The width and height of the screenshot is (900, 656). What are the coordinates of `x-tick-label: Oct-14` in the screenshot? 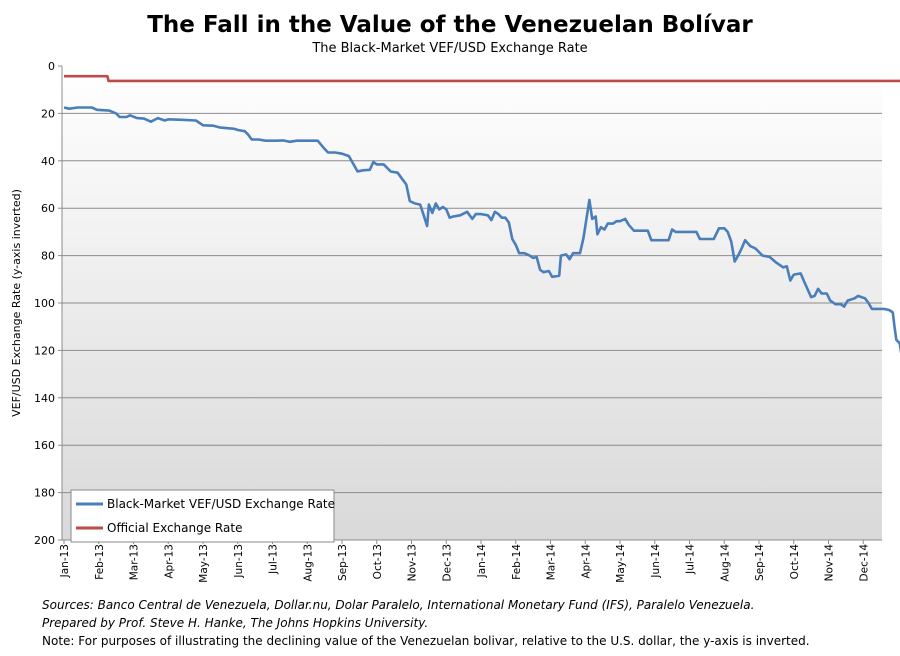 It's located at (795, 562).